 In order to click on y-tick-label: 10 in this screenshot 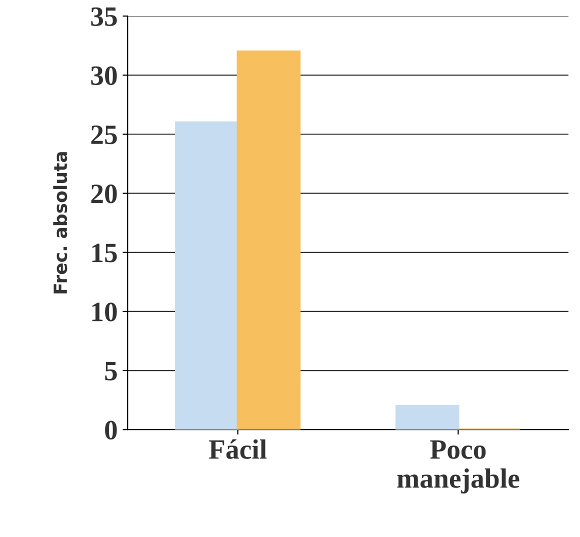, I will do `click(104, 312)`.